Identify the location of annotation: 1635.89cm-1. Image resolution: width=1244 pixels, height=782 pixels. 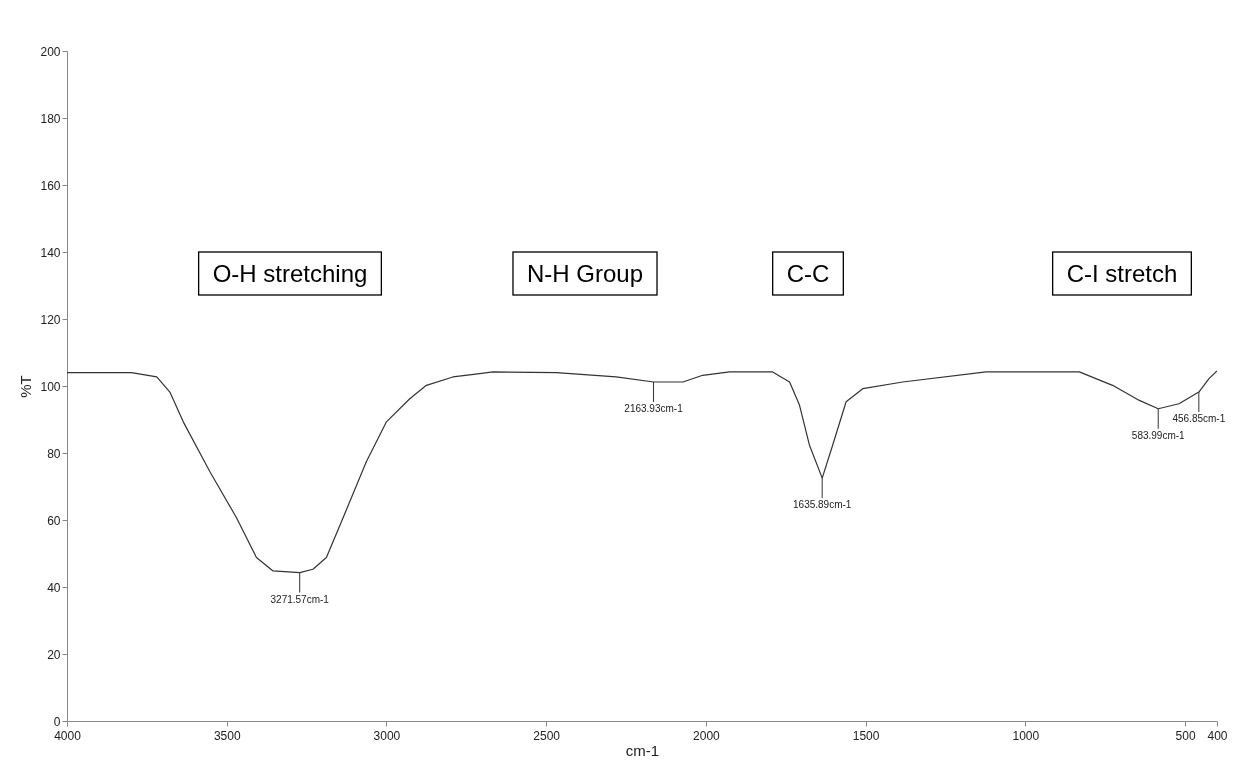
(822, 505).